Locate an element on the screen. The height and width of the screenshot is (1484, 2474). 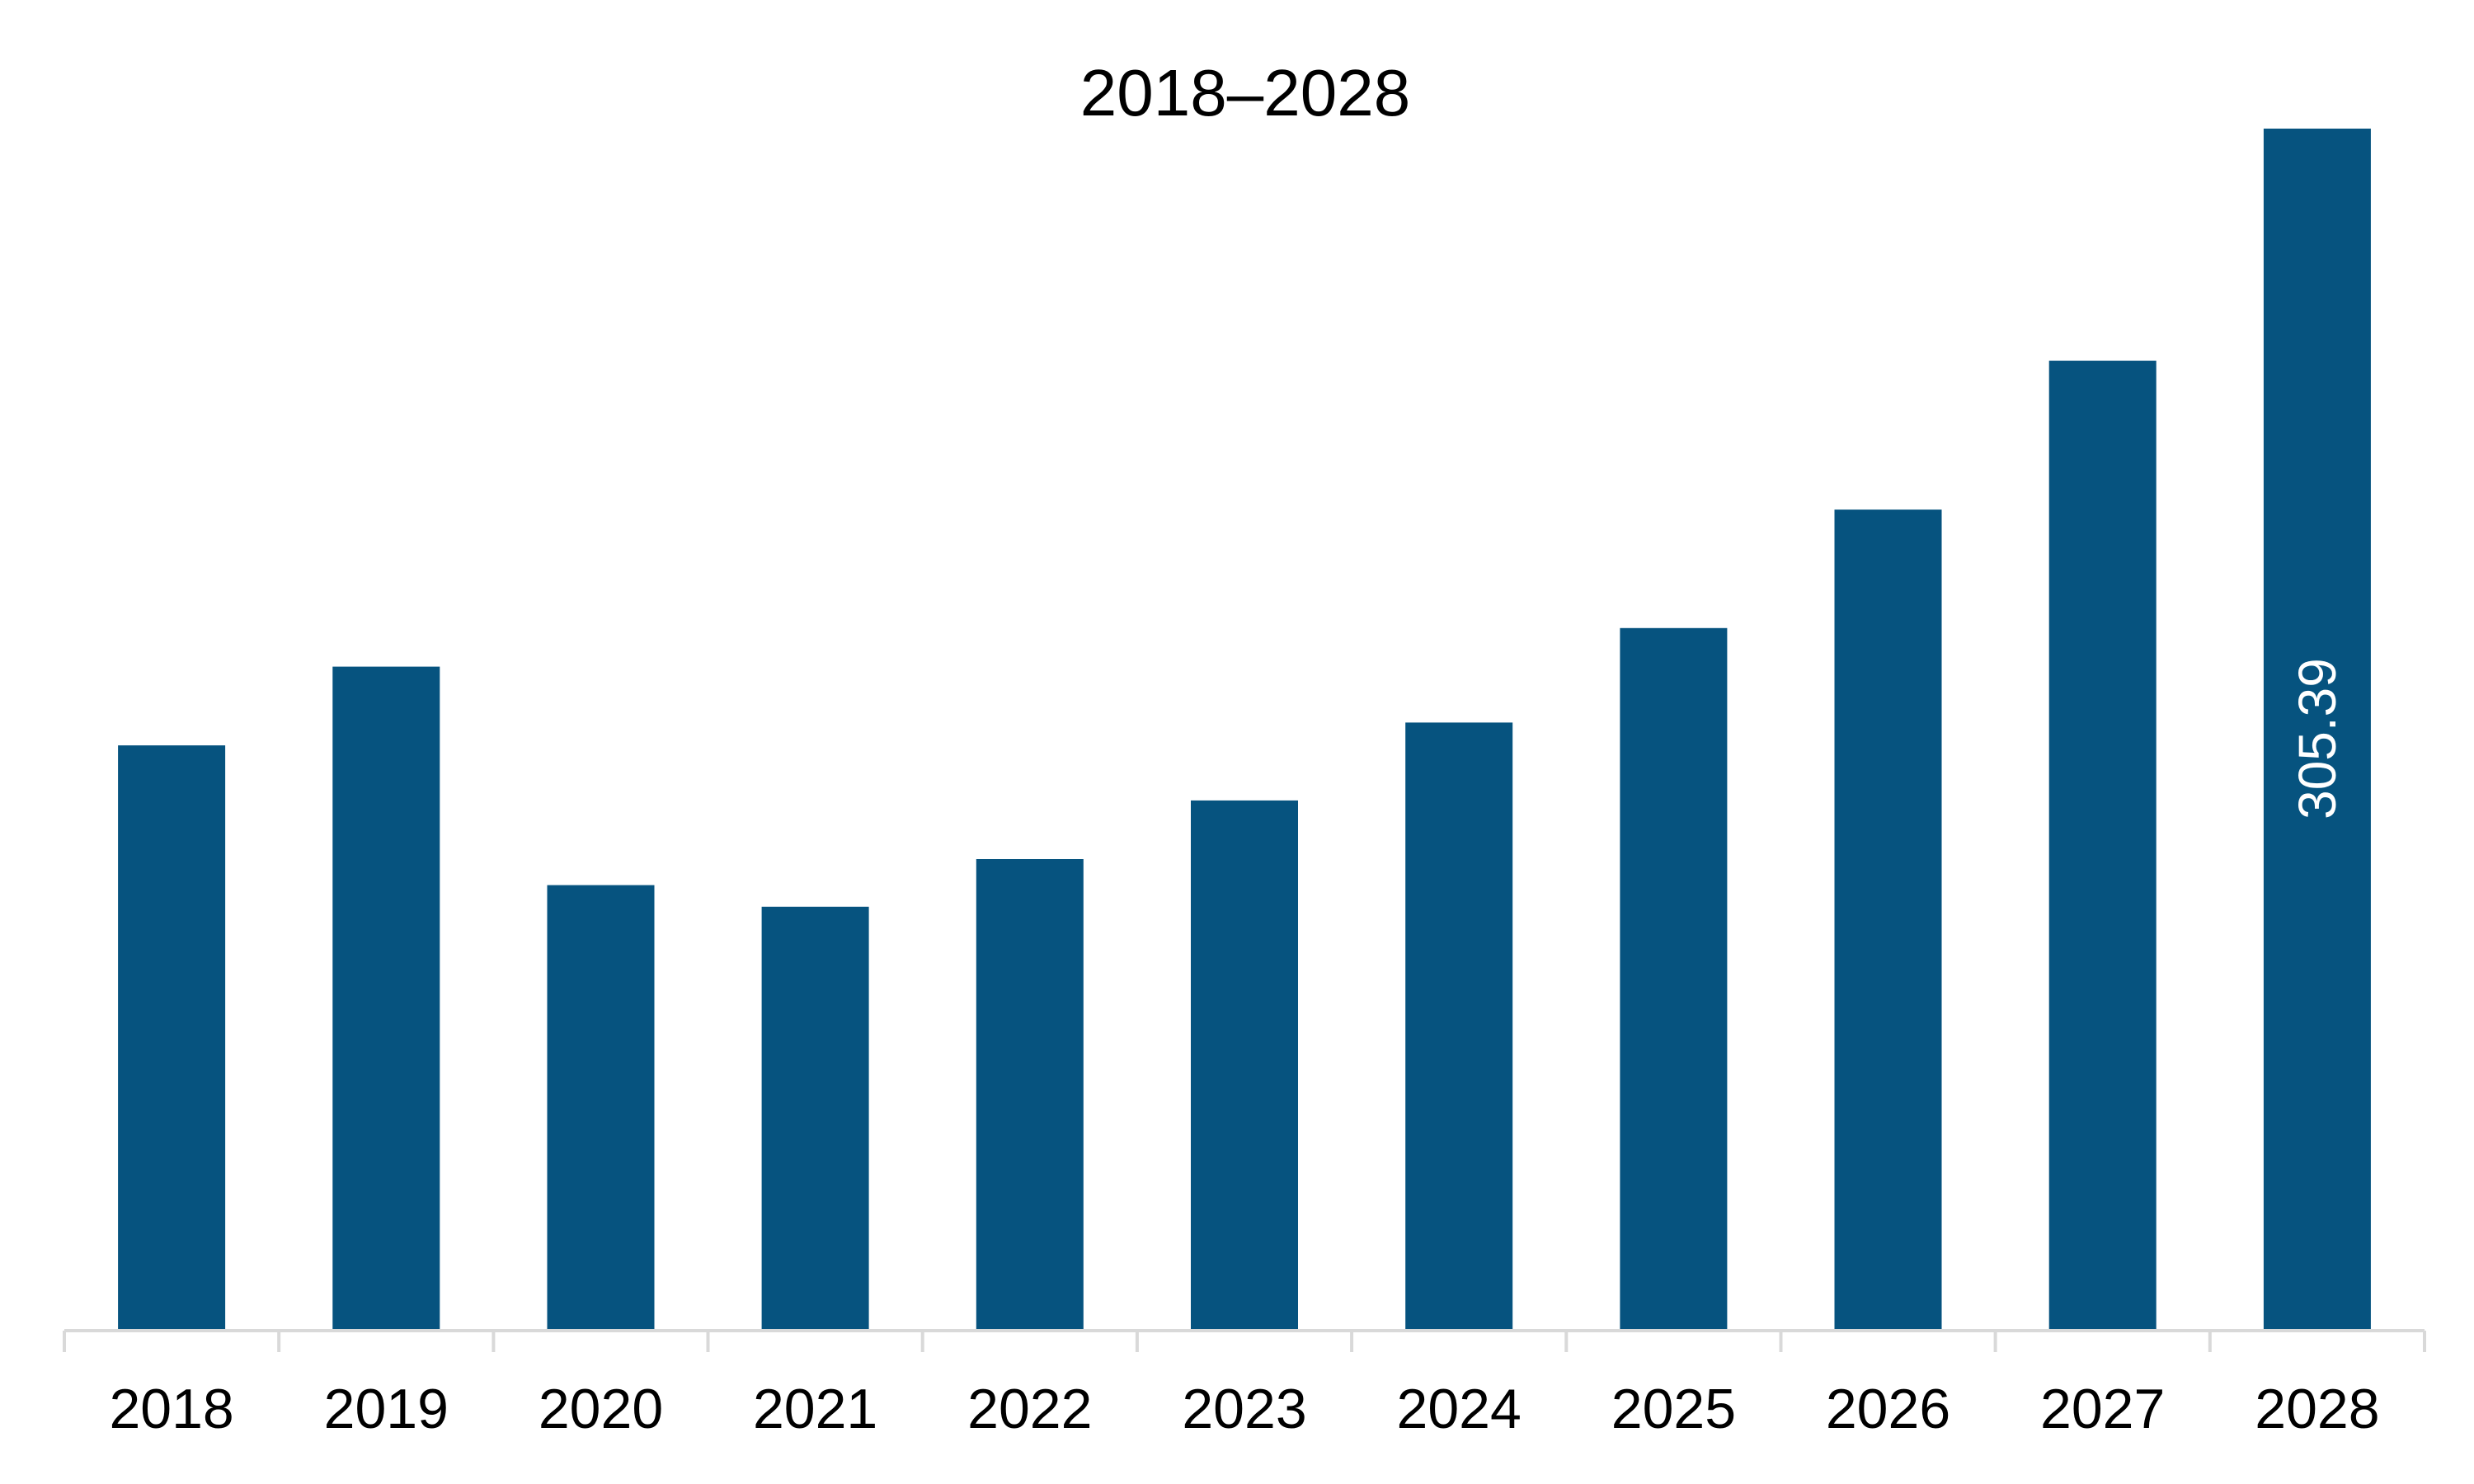
x-tick-label-2028: 2028 is located at coordinates (2317, 1409).